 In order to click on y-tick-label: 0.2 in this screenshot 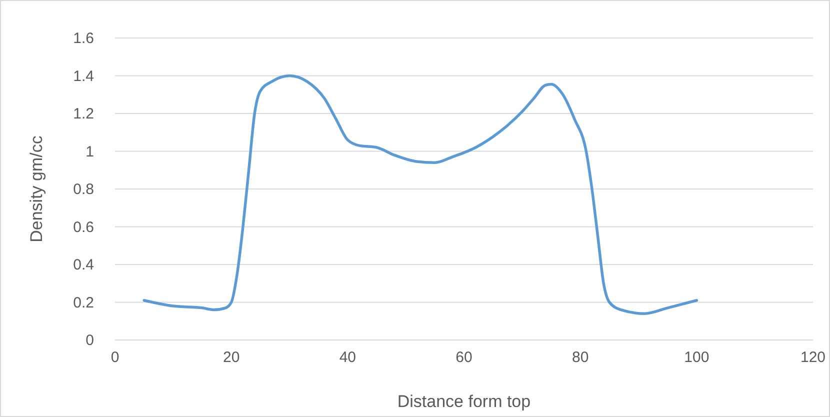, I will do `click(83, 303)`.